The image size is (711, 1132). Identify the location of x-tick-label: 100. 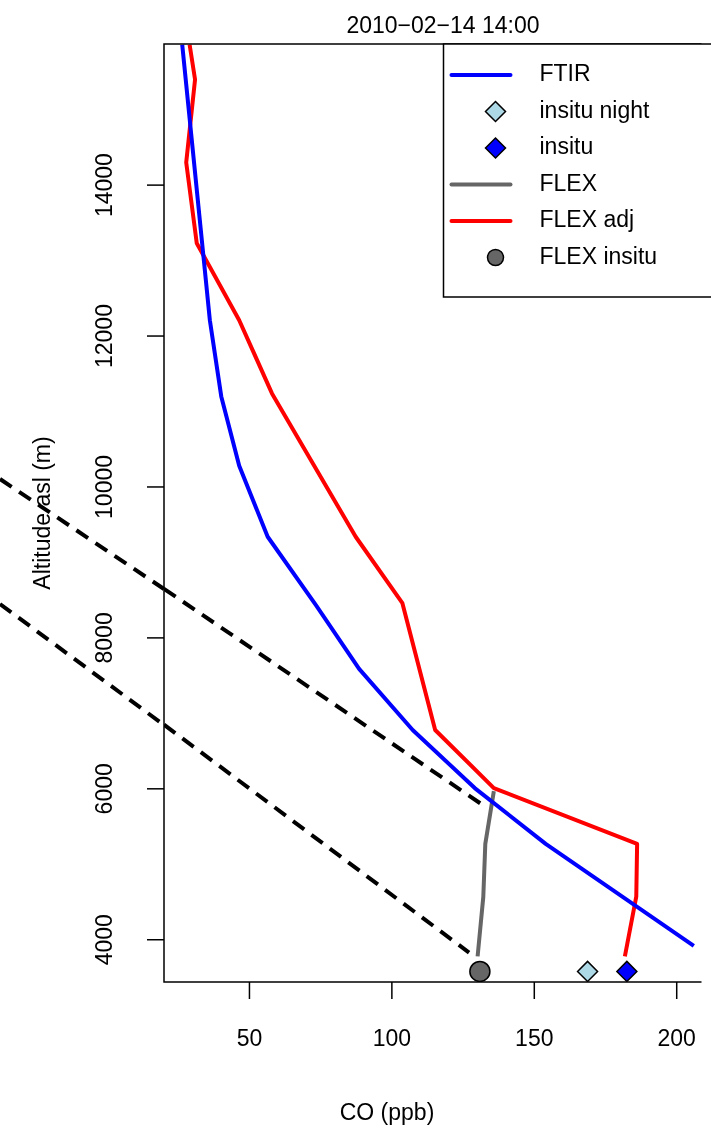
(392, 1038).